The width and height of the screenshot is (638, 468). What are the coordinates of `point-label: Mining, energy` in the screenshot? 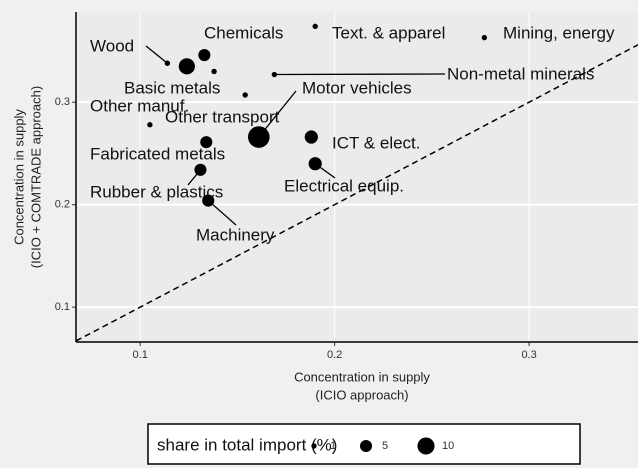 It's located at (559, 32).